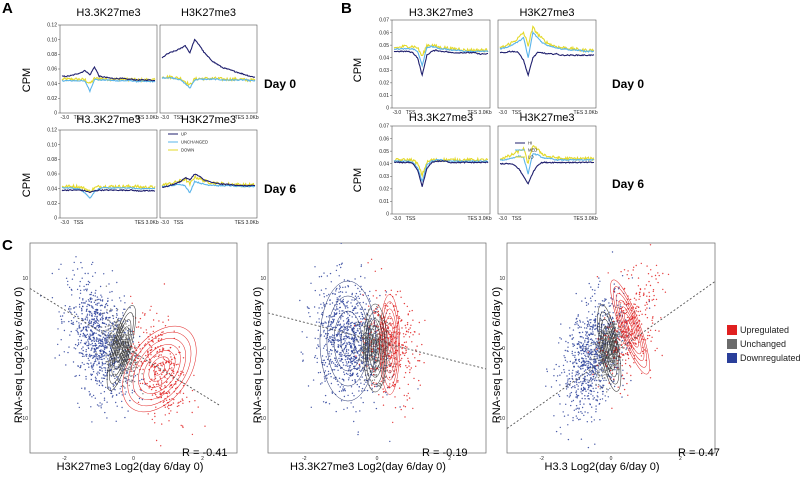 The image size is (800, 483). What do you see at coordinates (263, 279) in the screenshot?
I see `y-tick-label: 10` at bounding box center [263, 279].